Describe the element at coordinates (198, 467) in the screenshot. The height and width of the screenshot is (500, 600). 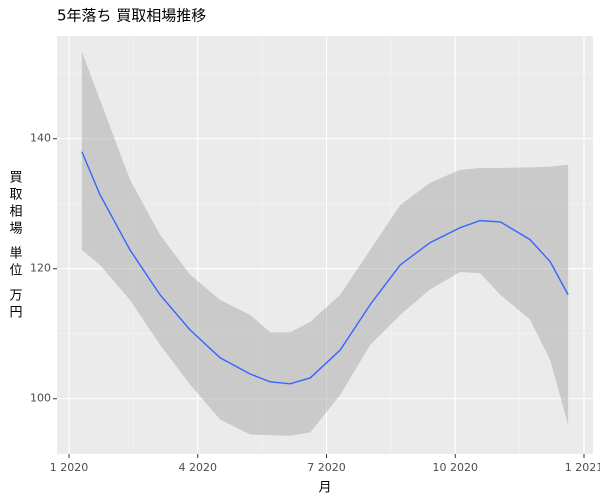
I see `x-tick-label: 4 2020` at that location.